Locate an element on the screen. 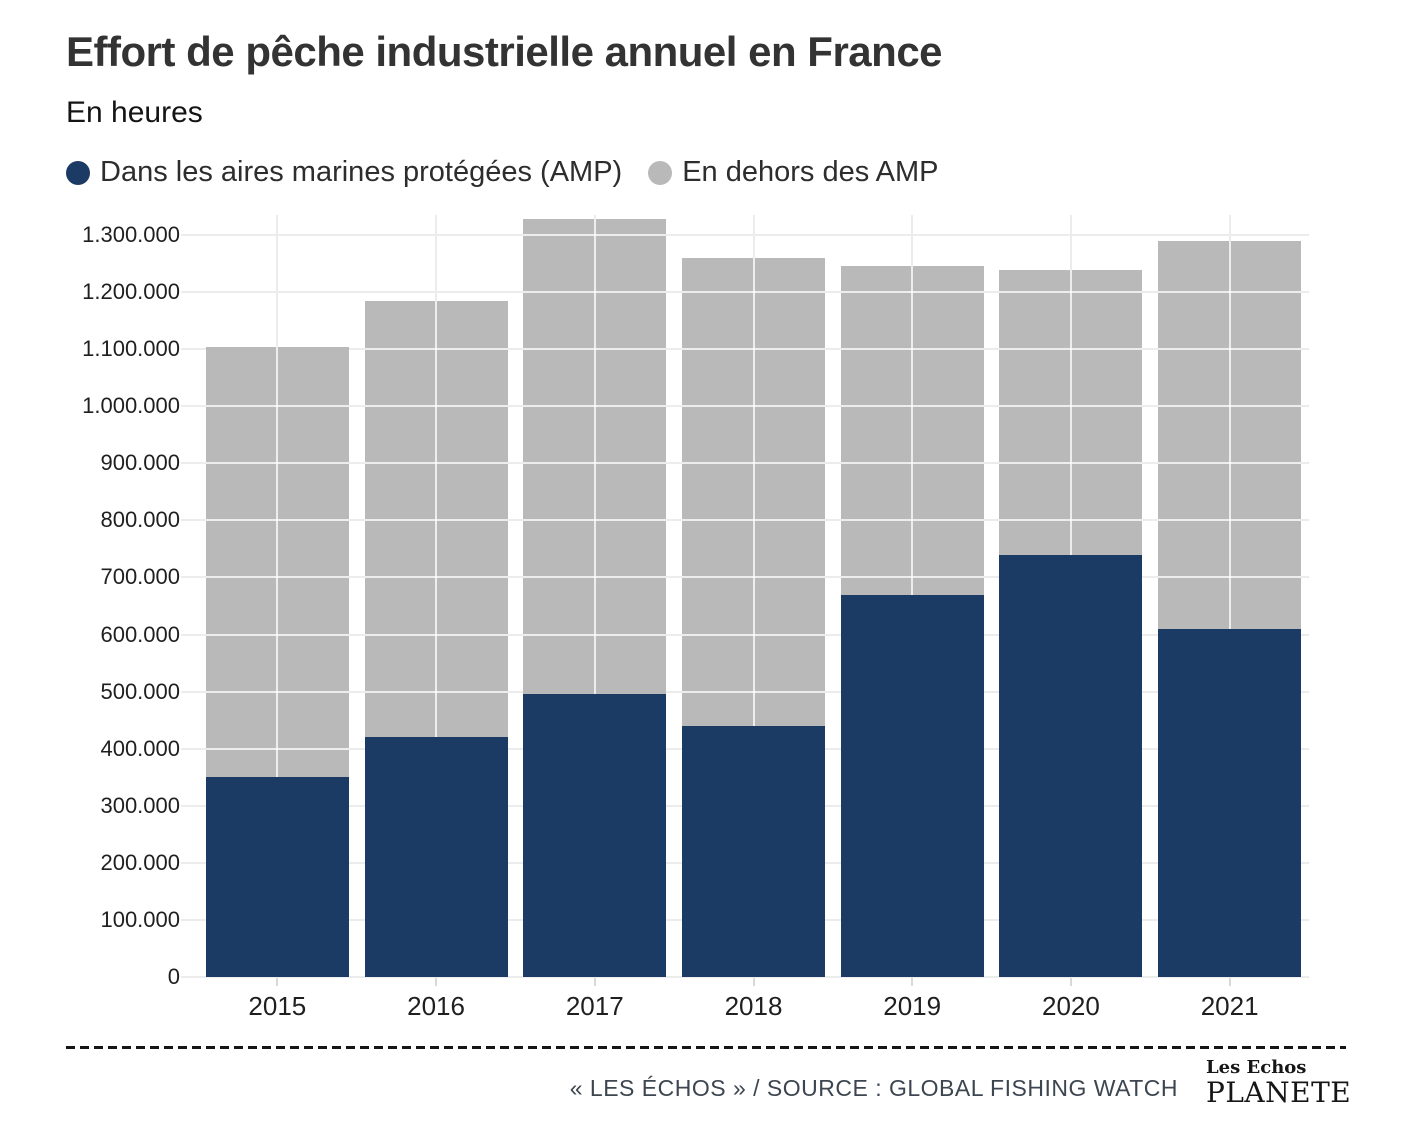  bar-segment-amp-2020 is located at coordinates (1071, 765).